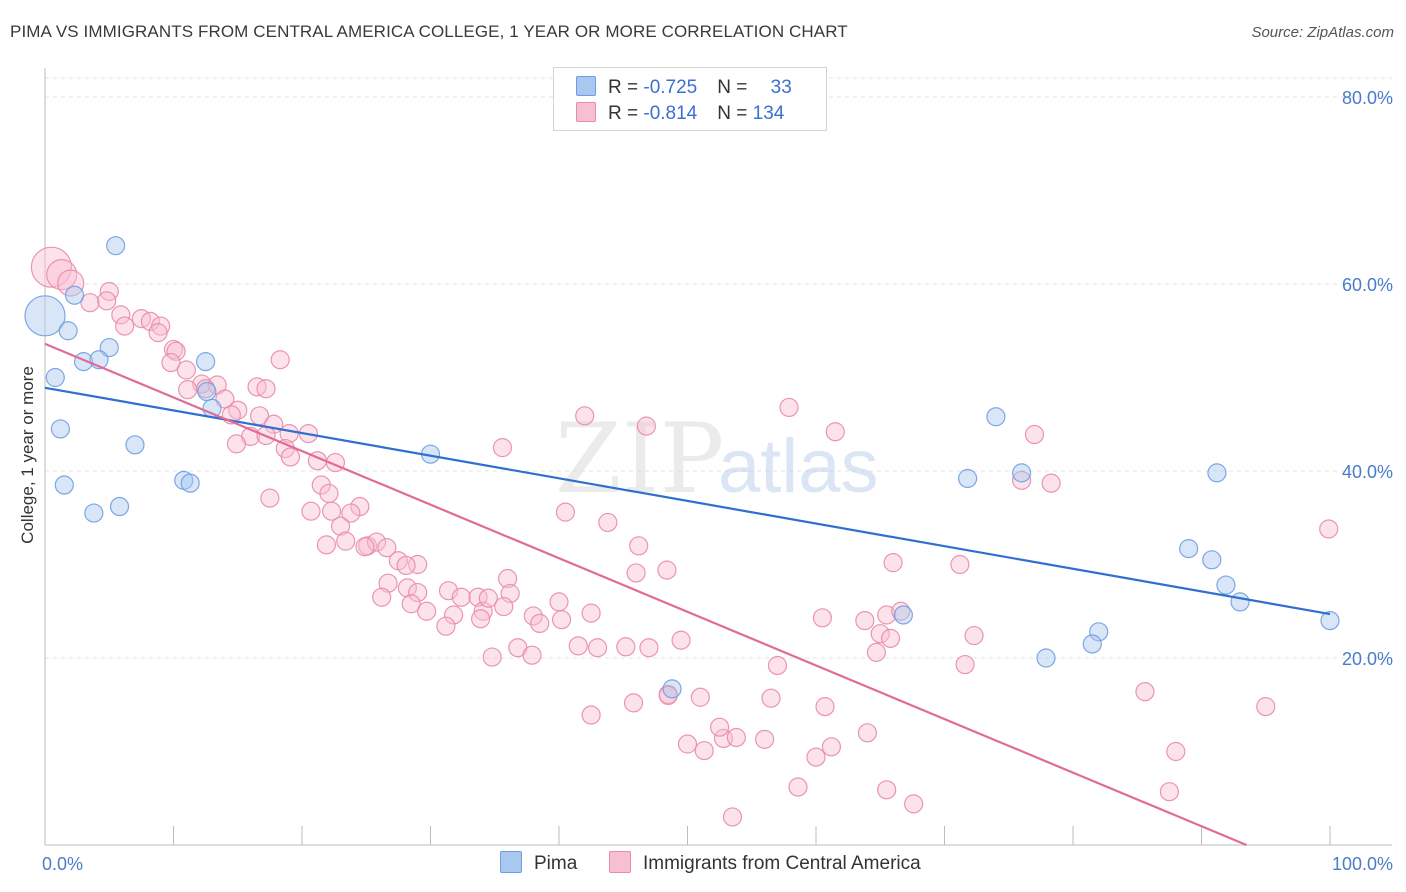  What do you see at coordinates (62, 864) in the screenshot?
I see `x-tick-label: 0.0%` at bounding box center [62, 864].